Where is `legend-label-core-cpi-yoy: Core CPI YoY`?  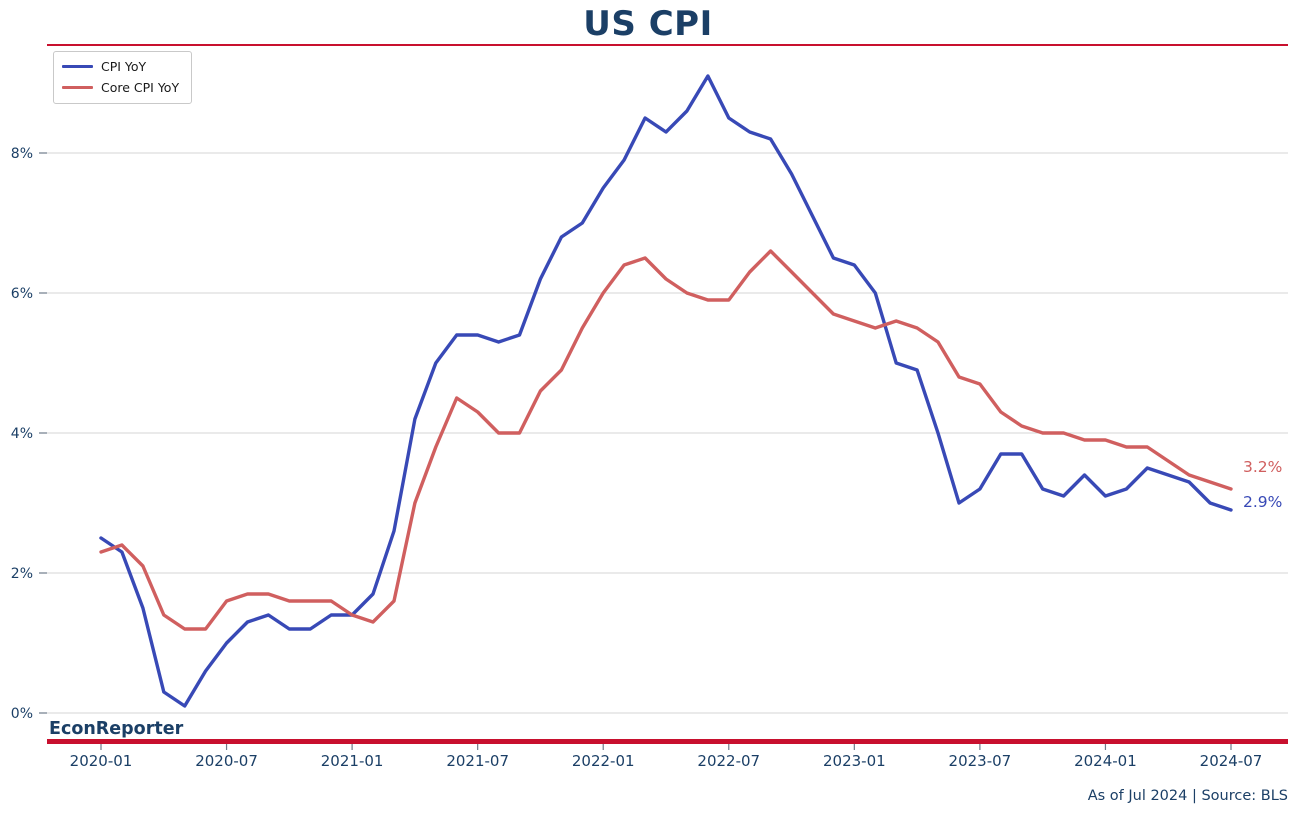
legend-label-core-cpi-yoy: Core CPI YoY is located at coordinates (140, 87).